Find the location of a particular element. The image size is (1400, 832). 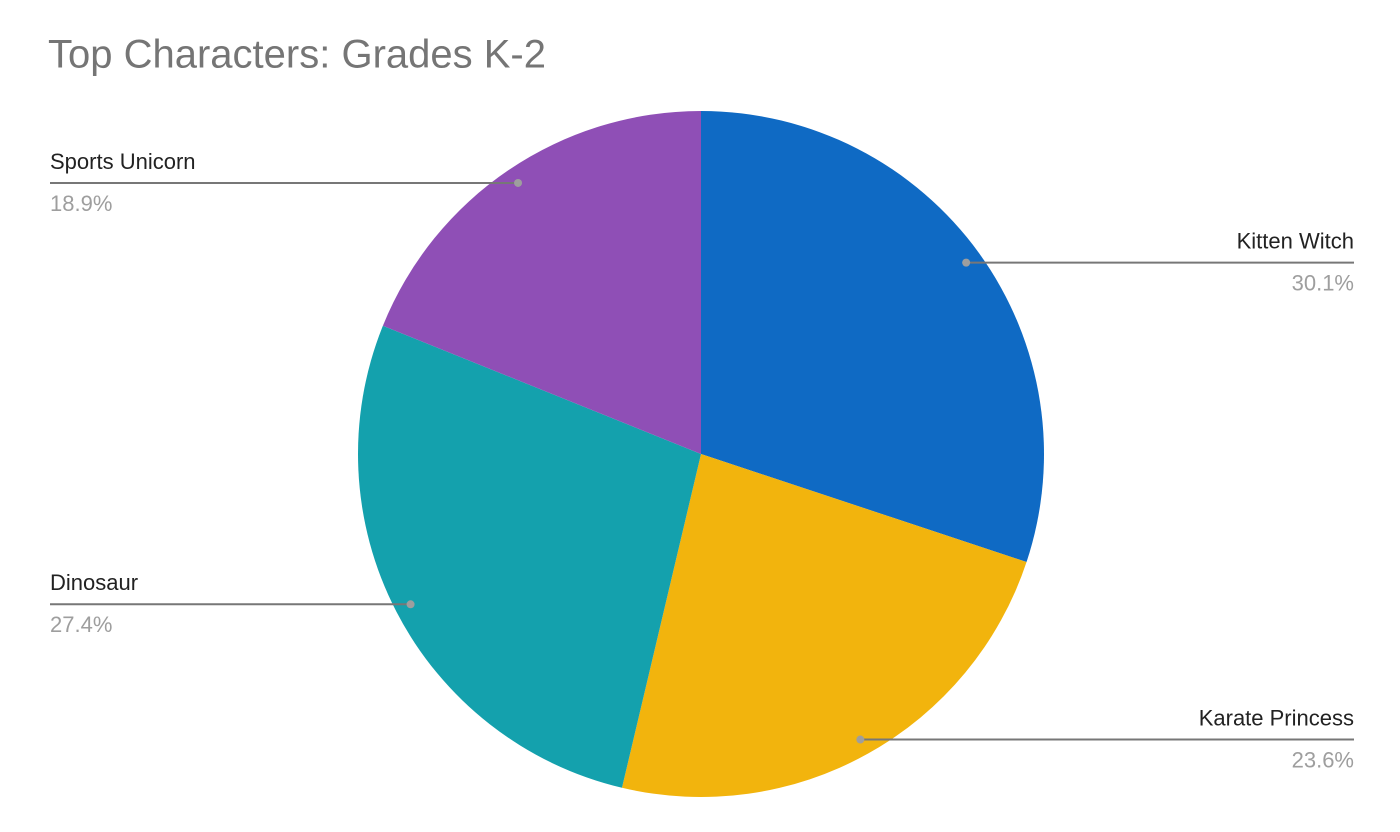

slice-name: Kitten Witch is located at coordinates (1295, 240).